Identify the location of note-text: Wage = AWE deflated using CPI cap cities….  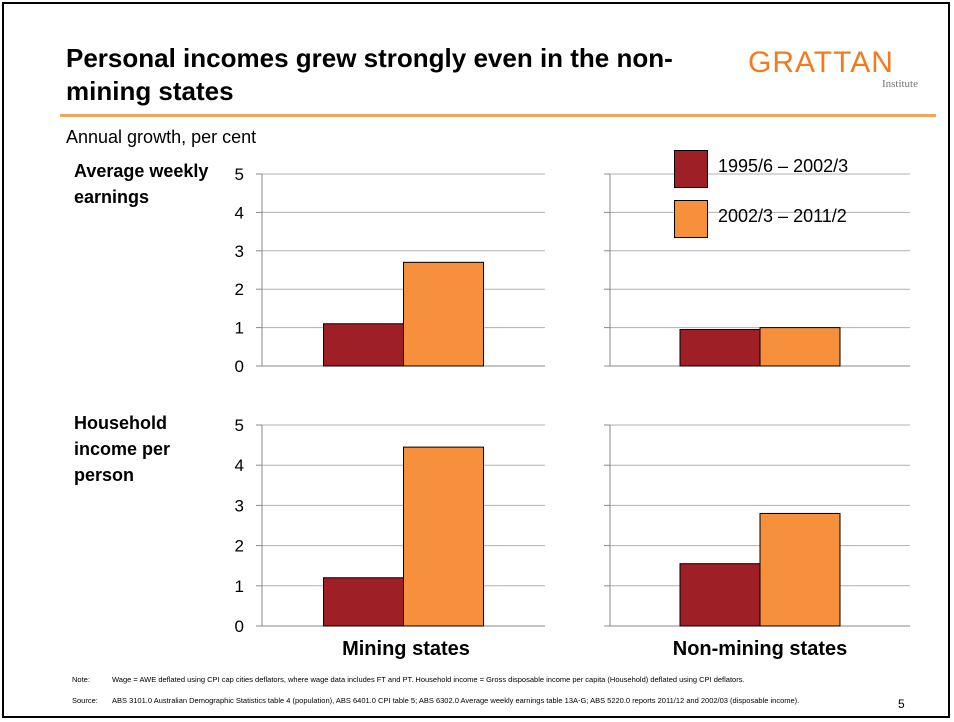
(428, 679).